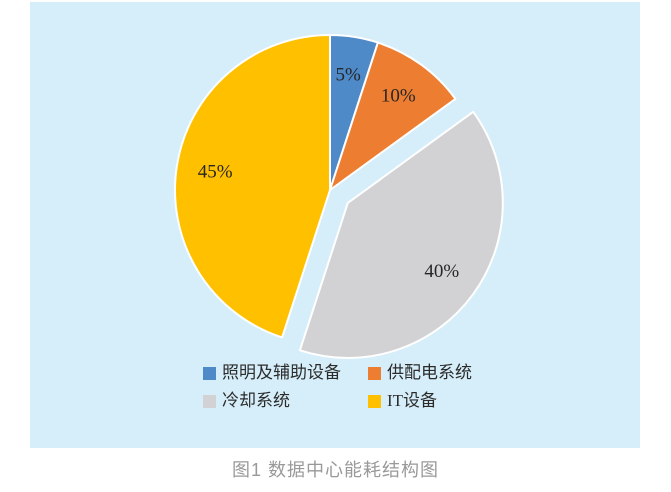 Image resolution: width=671 pixels, height=492 pixels. I want to click on pie-slice-label-1: 10%, so click(398, 96).